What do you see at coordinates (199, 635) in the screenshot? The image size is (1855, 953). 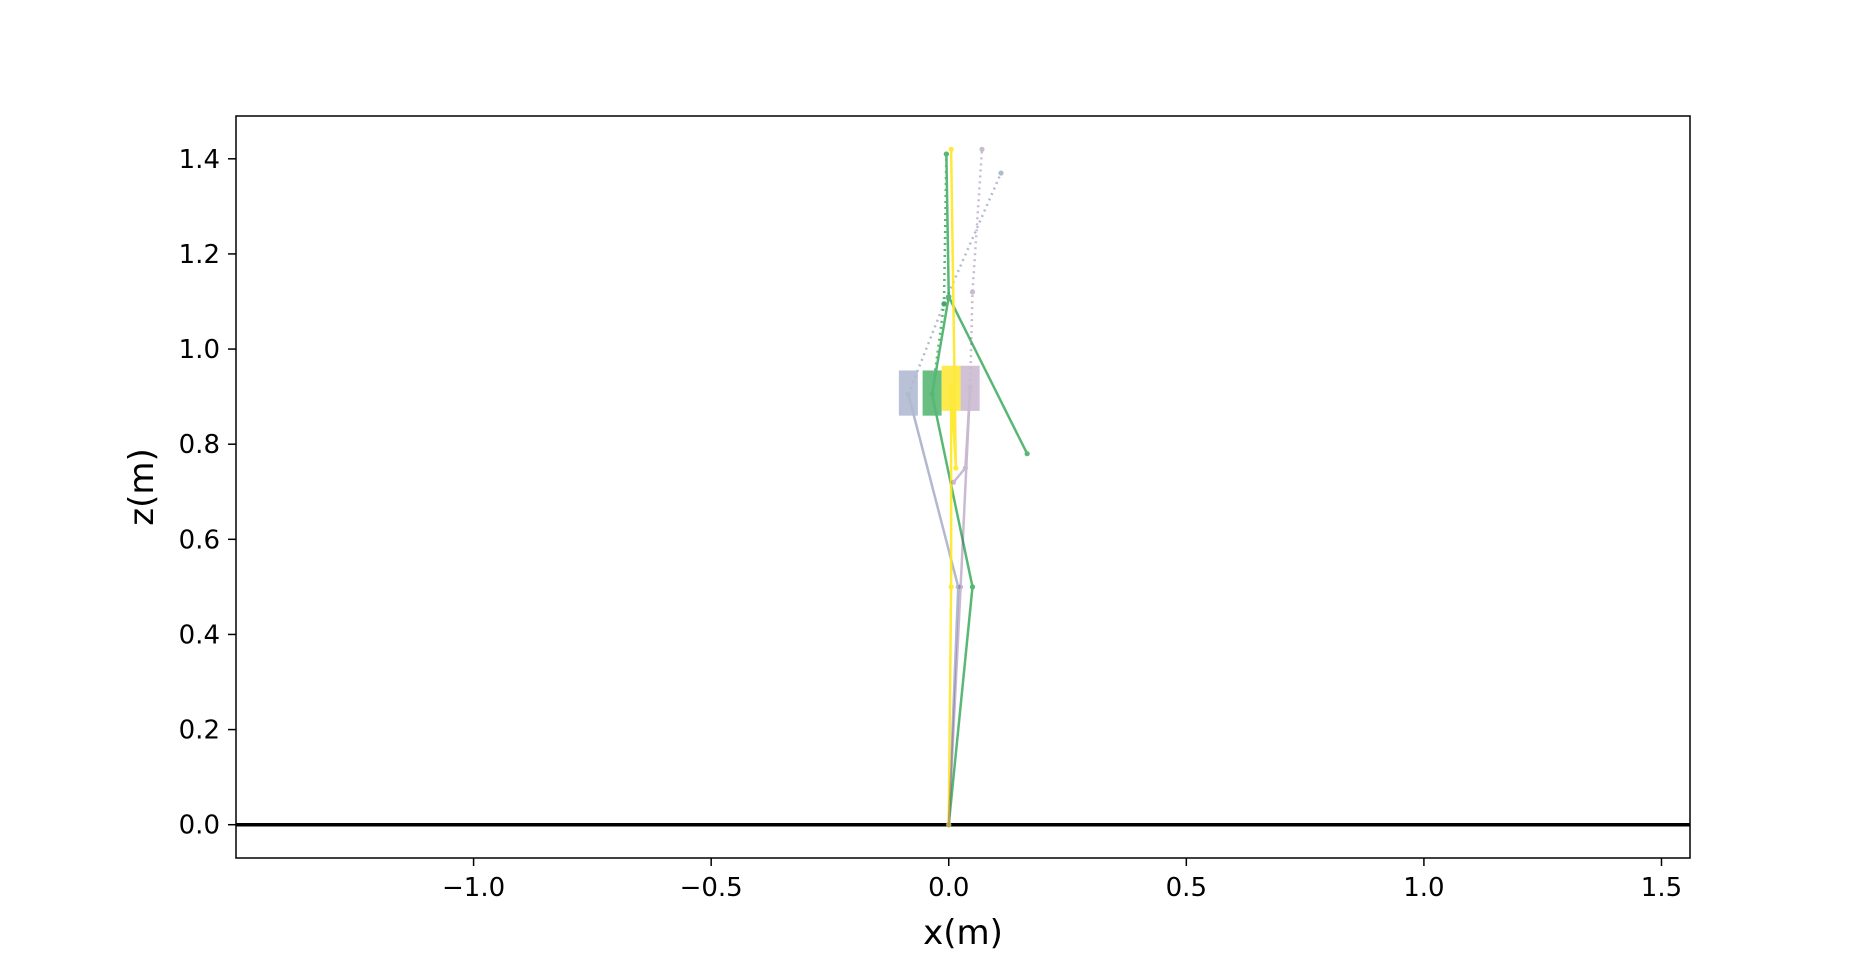 I see `y-tick-label: 0.4` at bounding box center [199, 635].